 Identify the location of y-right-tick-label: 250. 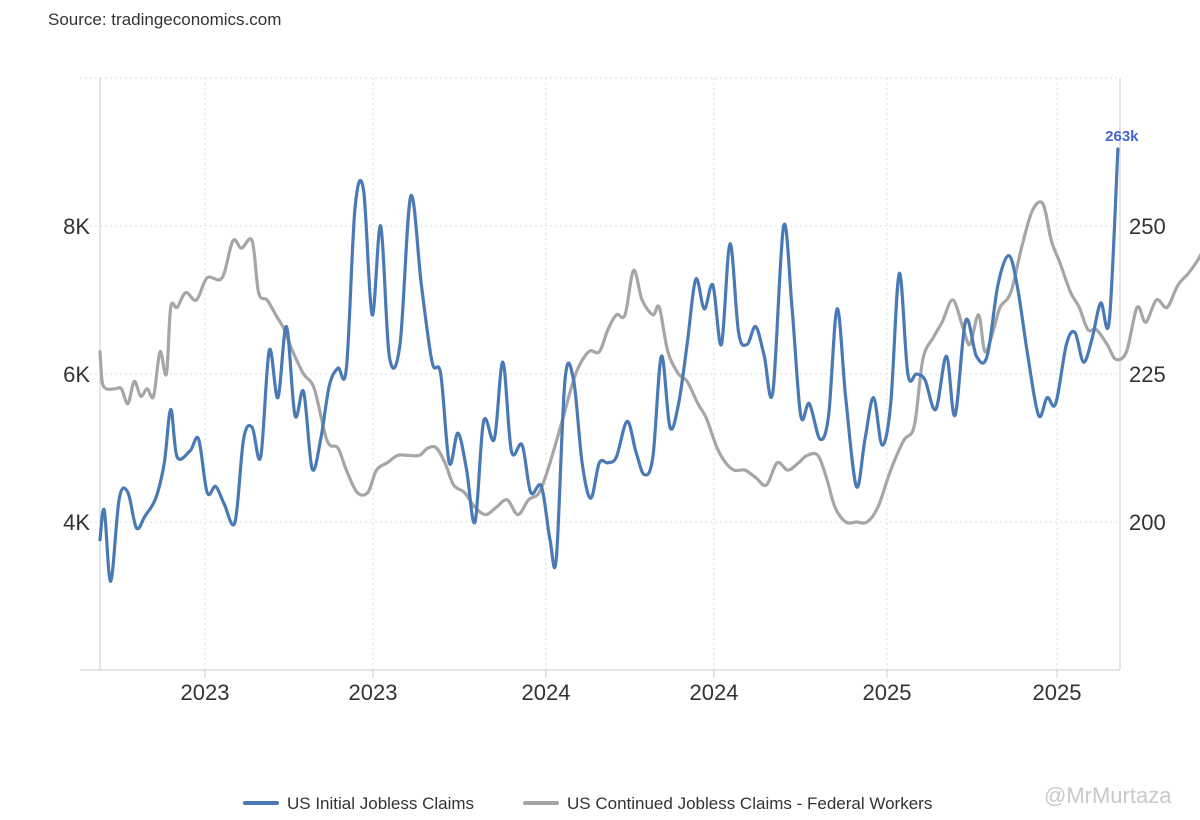
(1147, 226).